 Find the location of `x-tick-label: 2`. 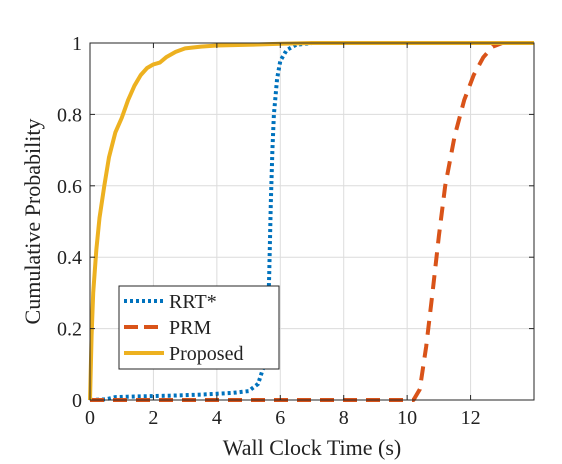

x-tick-label: 2 is located at coordinates (153, 418).